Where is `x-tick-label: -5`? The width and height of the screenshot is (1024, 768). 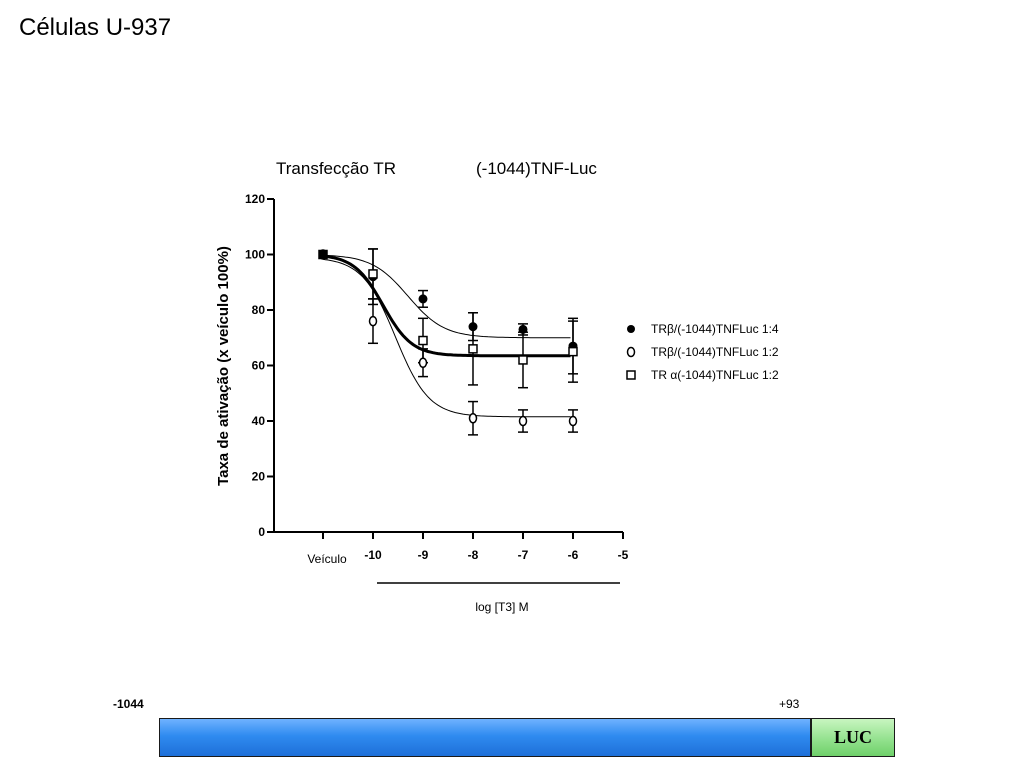
x-tick-label: -5 is located at coordinates (623, 555).